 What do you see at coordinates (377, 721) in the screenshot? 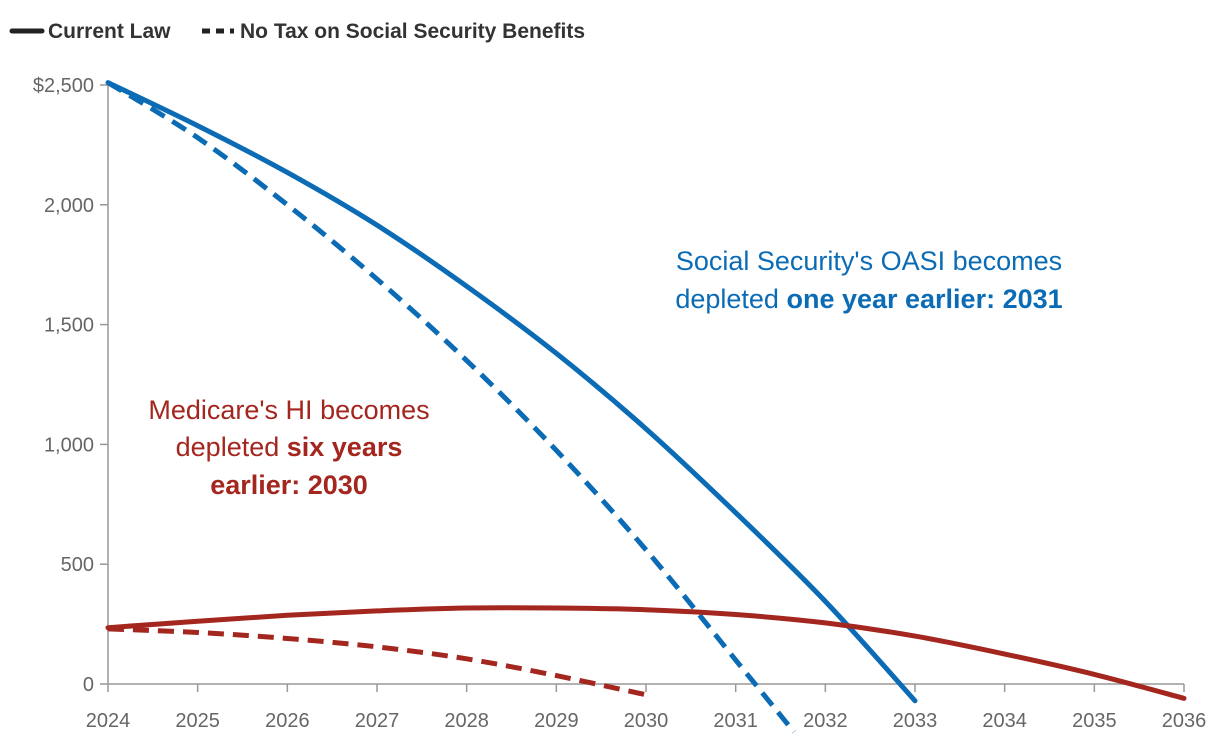
I see `x-tick-label: 2027` at bounding box center [377, 721].